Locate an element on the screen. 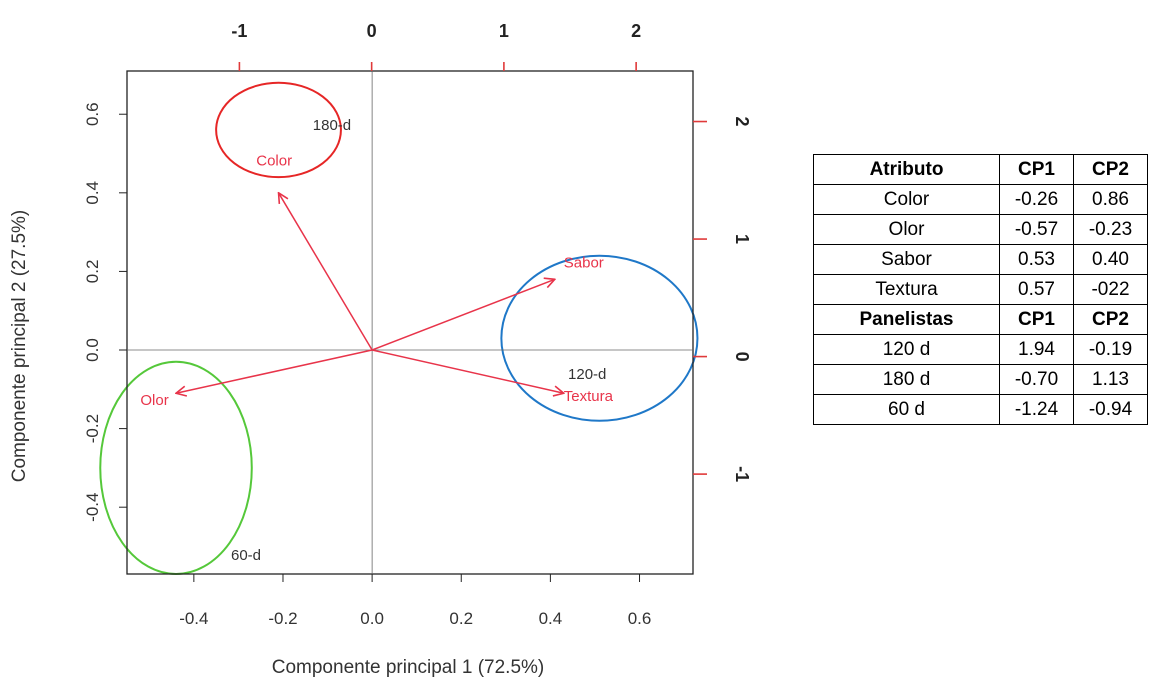 This screenshot has height=682, width=1165. top-tick-label: -1 is located at coordinates (239, 31).